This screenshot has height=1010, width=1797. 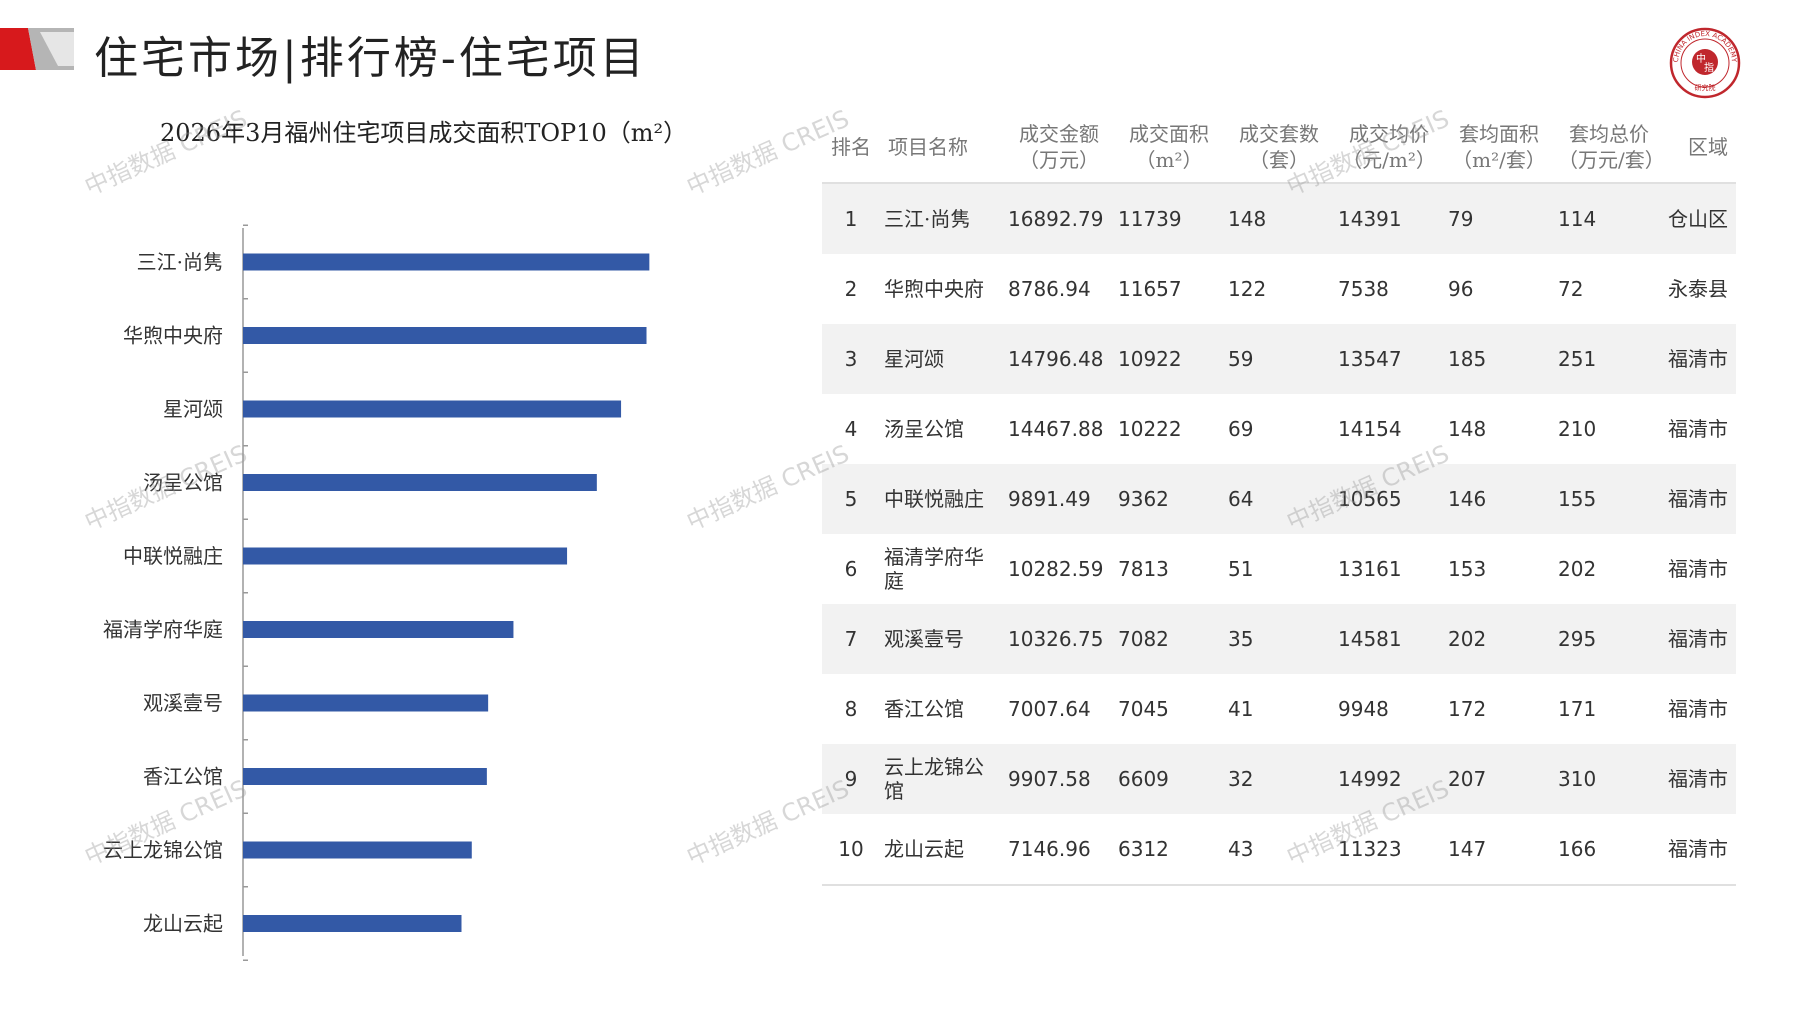 What do you see at coordinates (1241, 569) in the screenshot?
I see `table-cell-units: 51` at bounding box center [1241, 569].